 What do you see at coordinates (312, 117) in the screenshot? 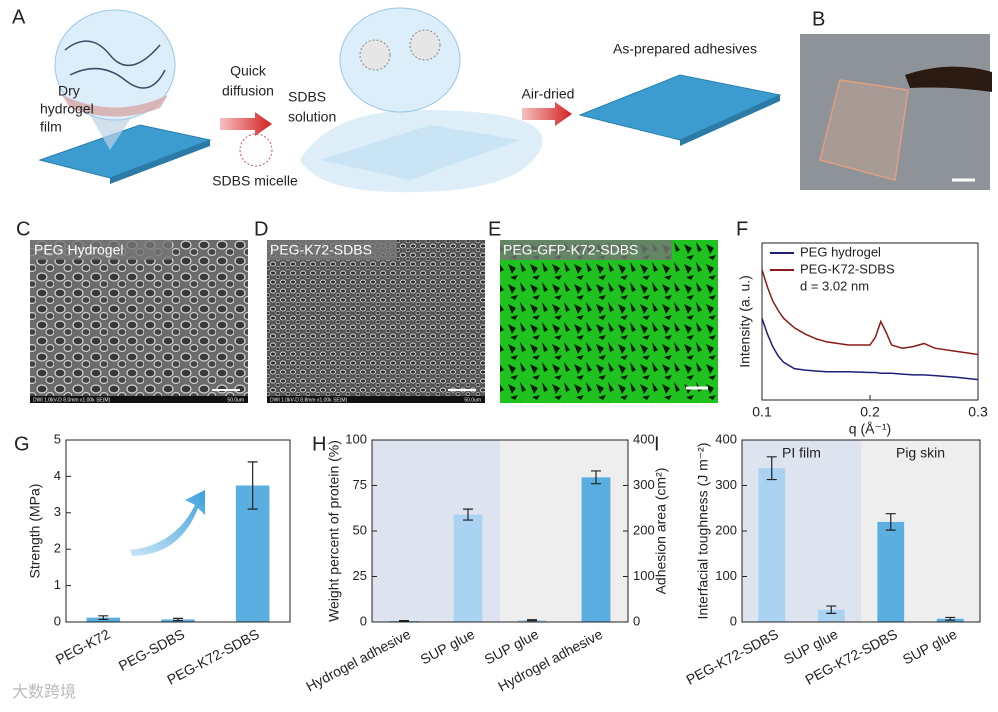
I see `label-line: solution` at bounding box center [312, 117].